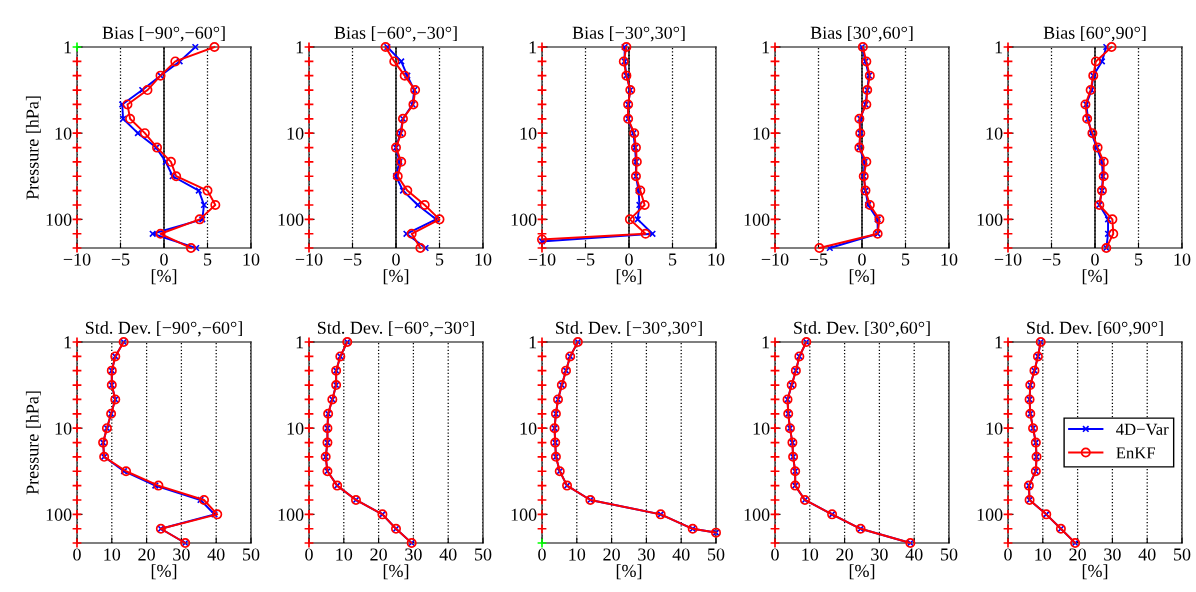 The height and width of the screenshot is (592, 1196). Describe the element at coordinates (1142, 429) in the screenshot. I see `legend-label: 4D−Var` at that location.